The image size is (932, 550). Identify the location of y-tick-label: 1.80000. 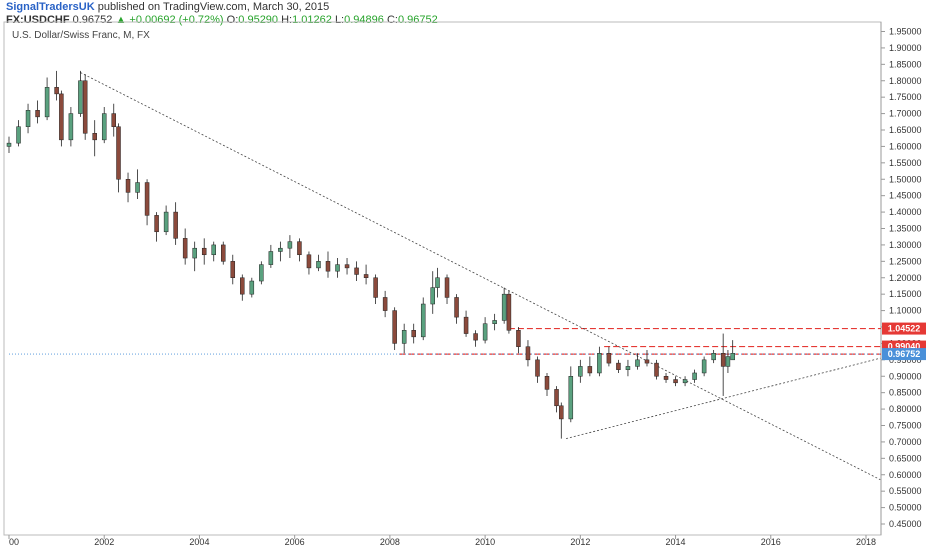
(905, 81).